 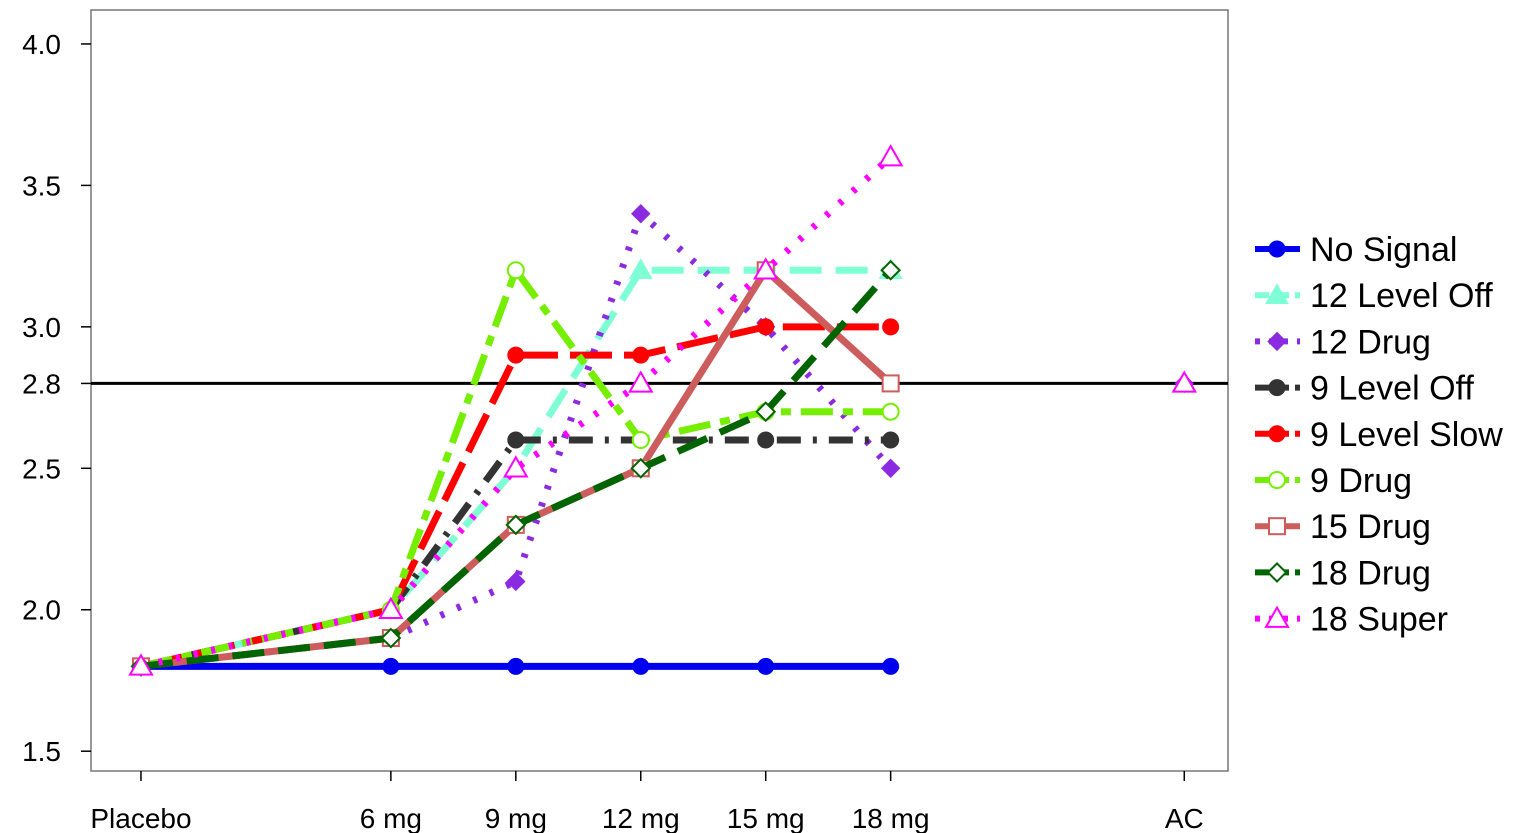 What do you see at coordinates (641, 818) in the screenshot?
I see `x-tick-label: 12 mg` at bounding box center [641, 818].